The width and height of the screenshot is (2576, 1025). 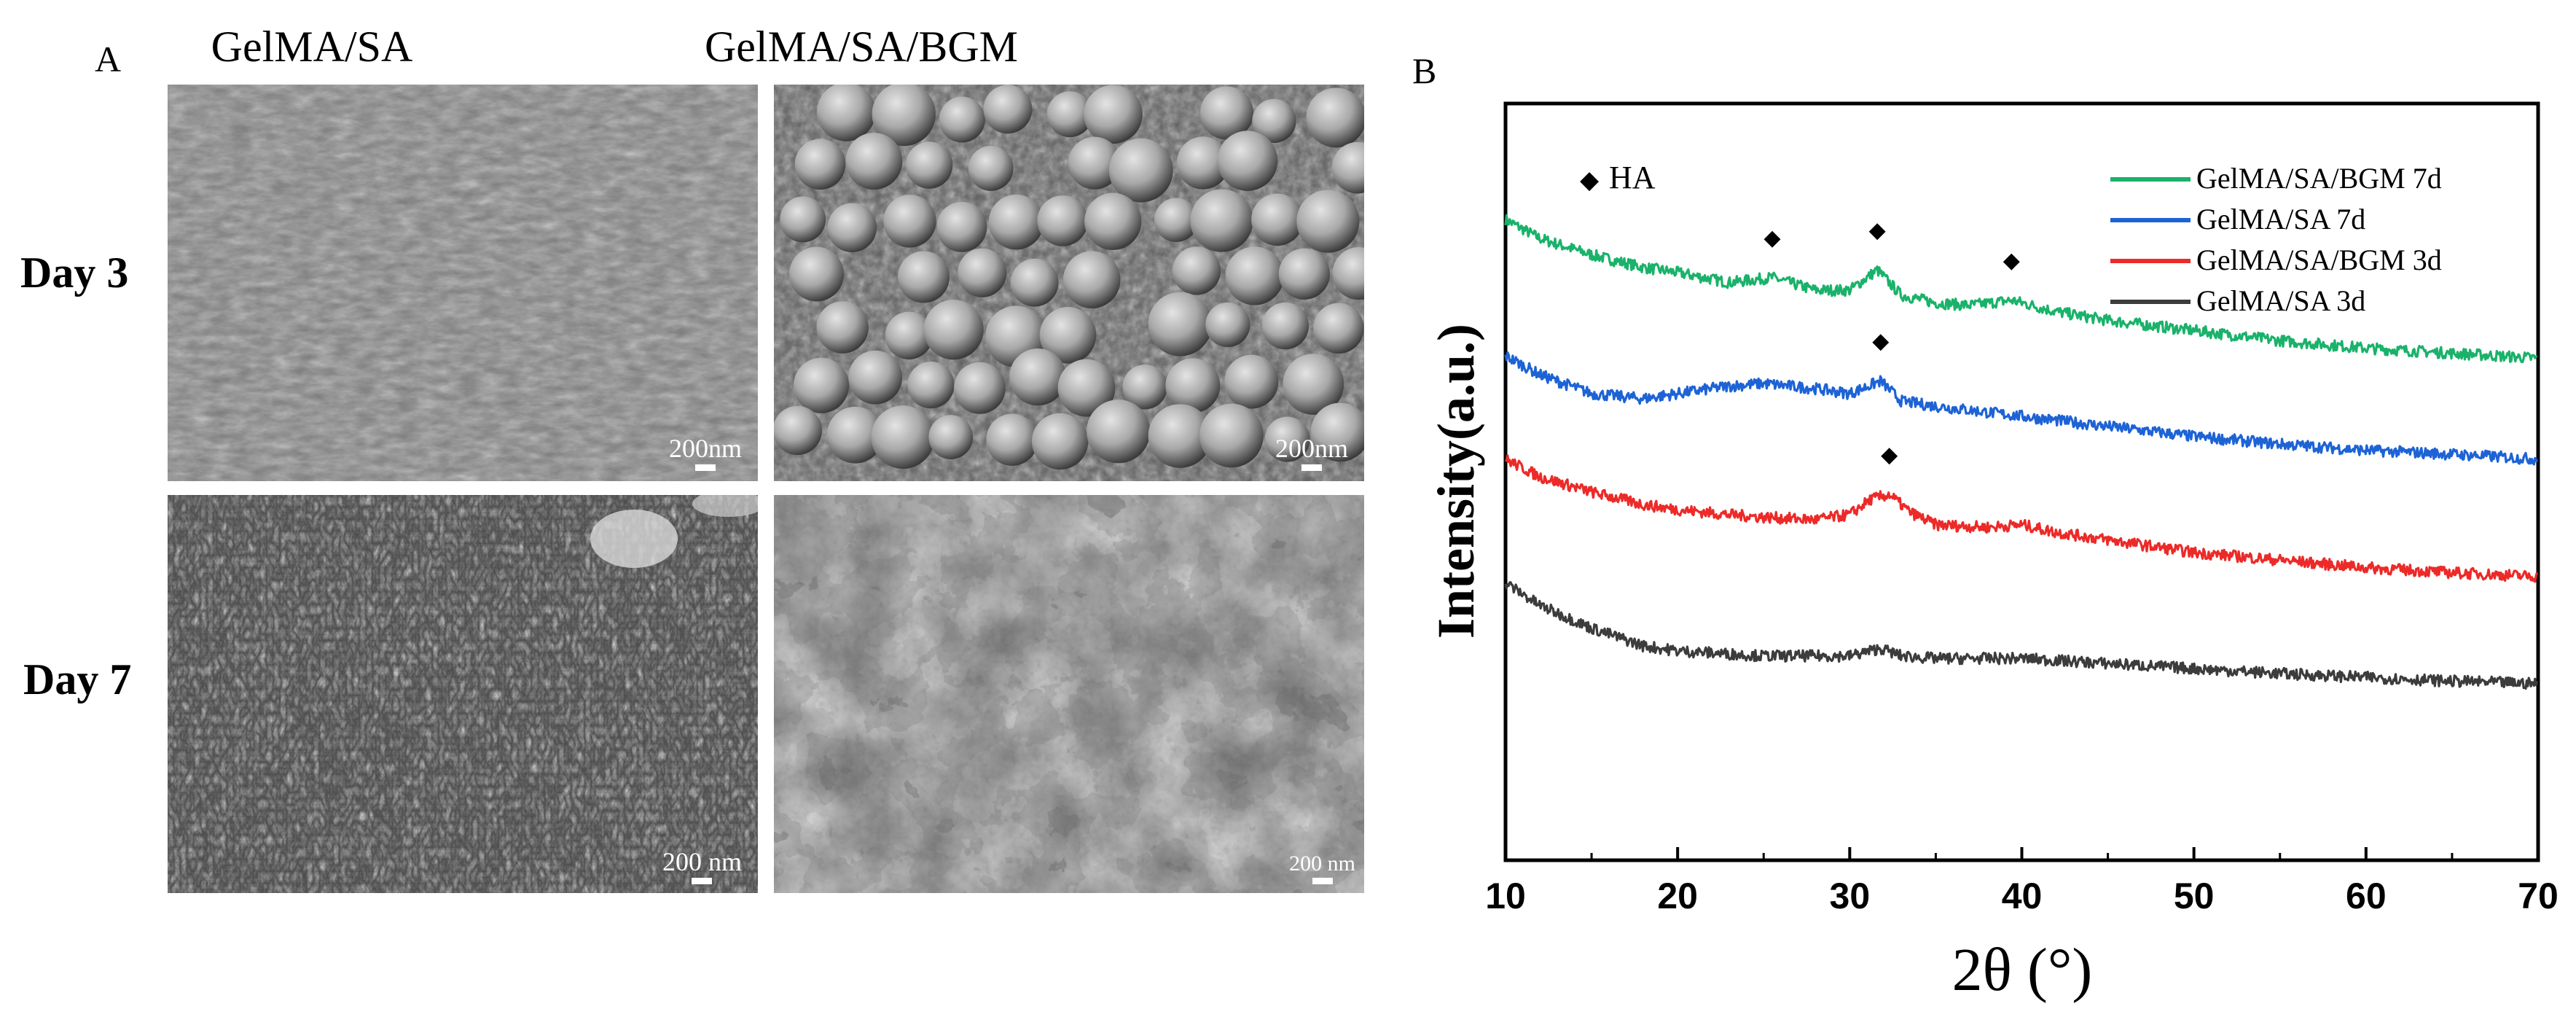 What do you see at coordinates (2538, 896) in the screenshot?
I see `x-tick-label: 70` at bounding box center [2538, 896].